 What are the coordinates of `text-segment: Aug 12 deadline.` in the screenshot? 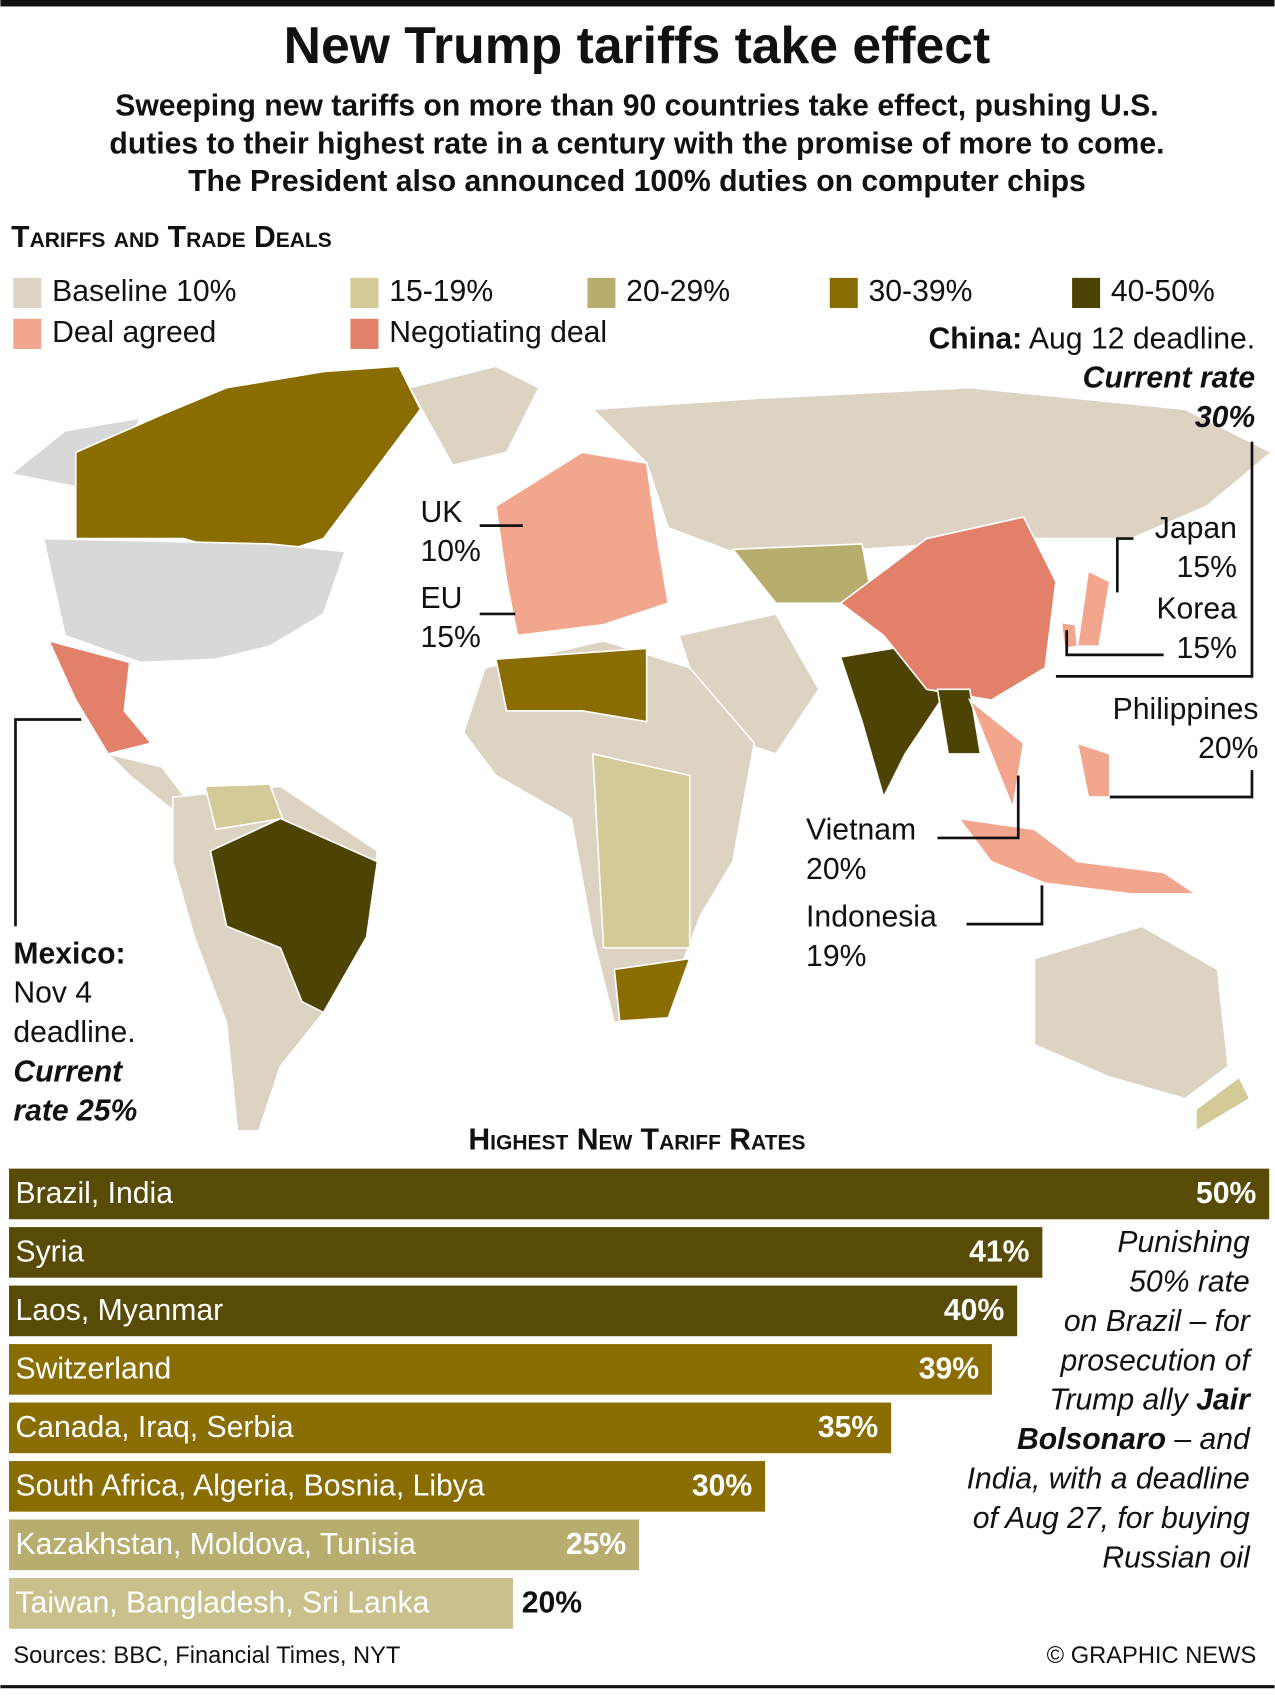 It's located at (1138, 338).